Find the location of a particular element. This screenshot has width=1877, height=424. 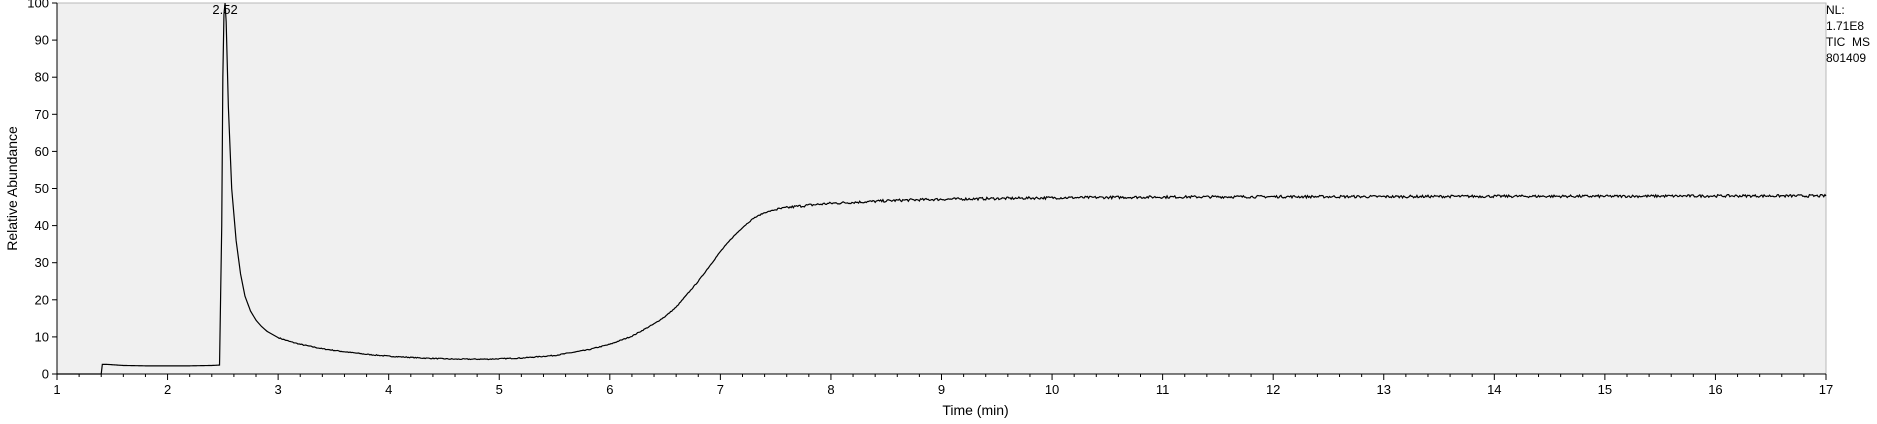

x-tick-label: 8 is located at coordinates (830, 389).